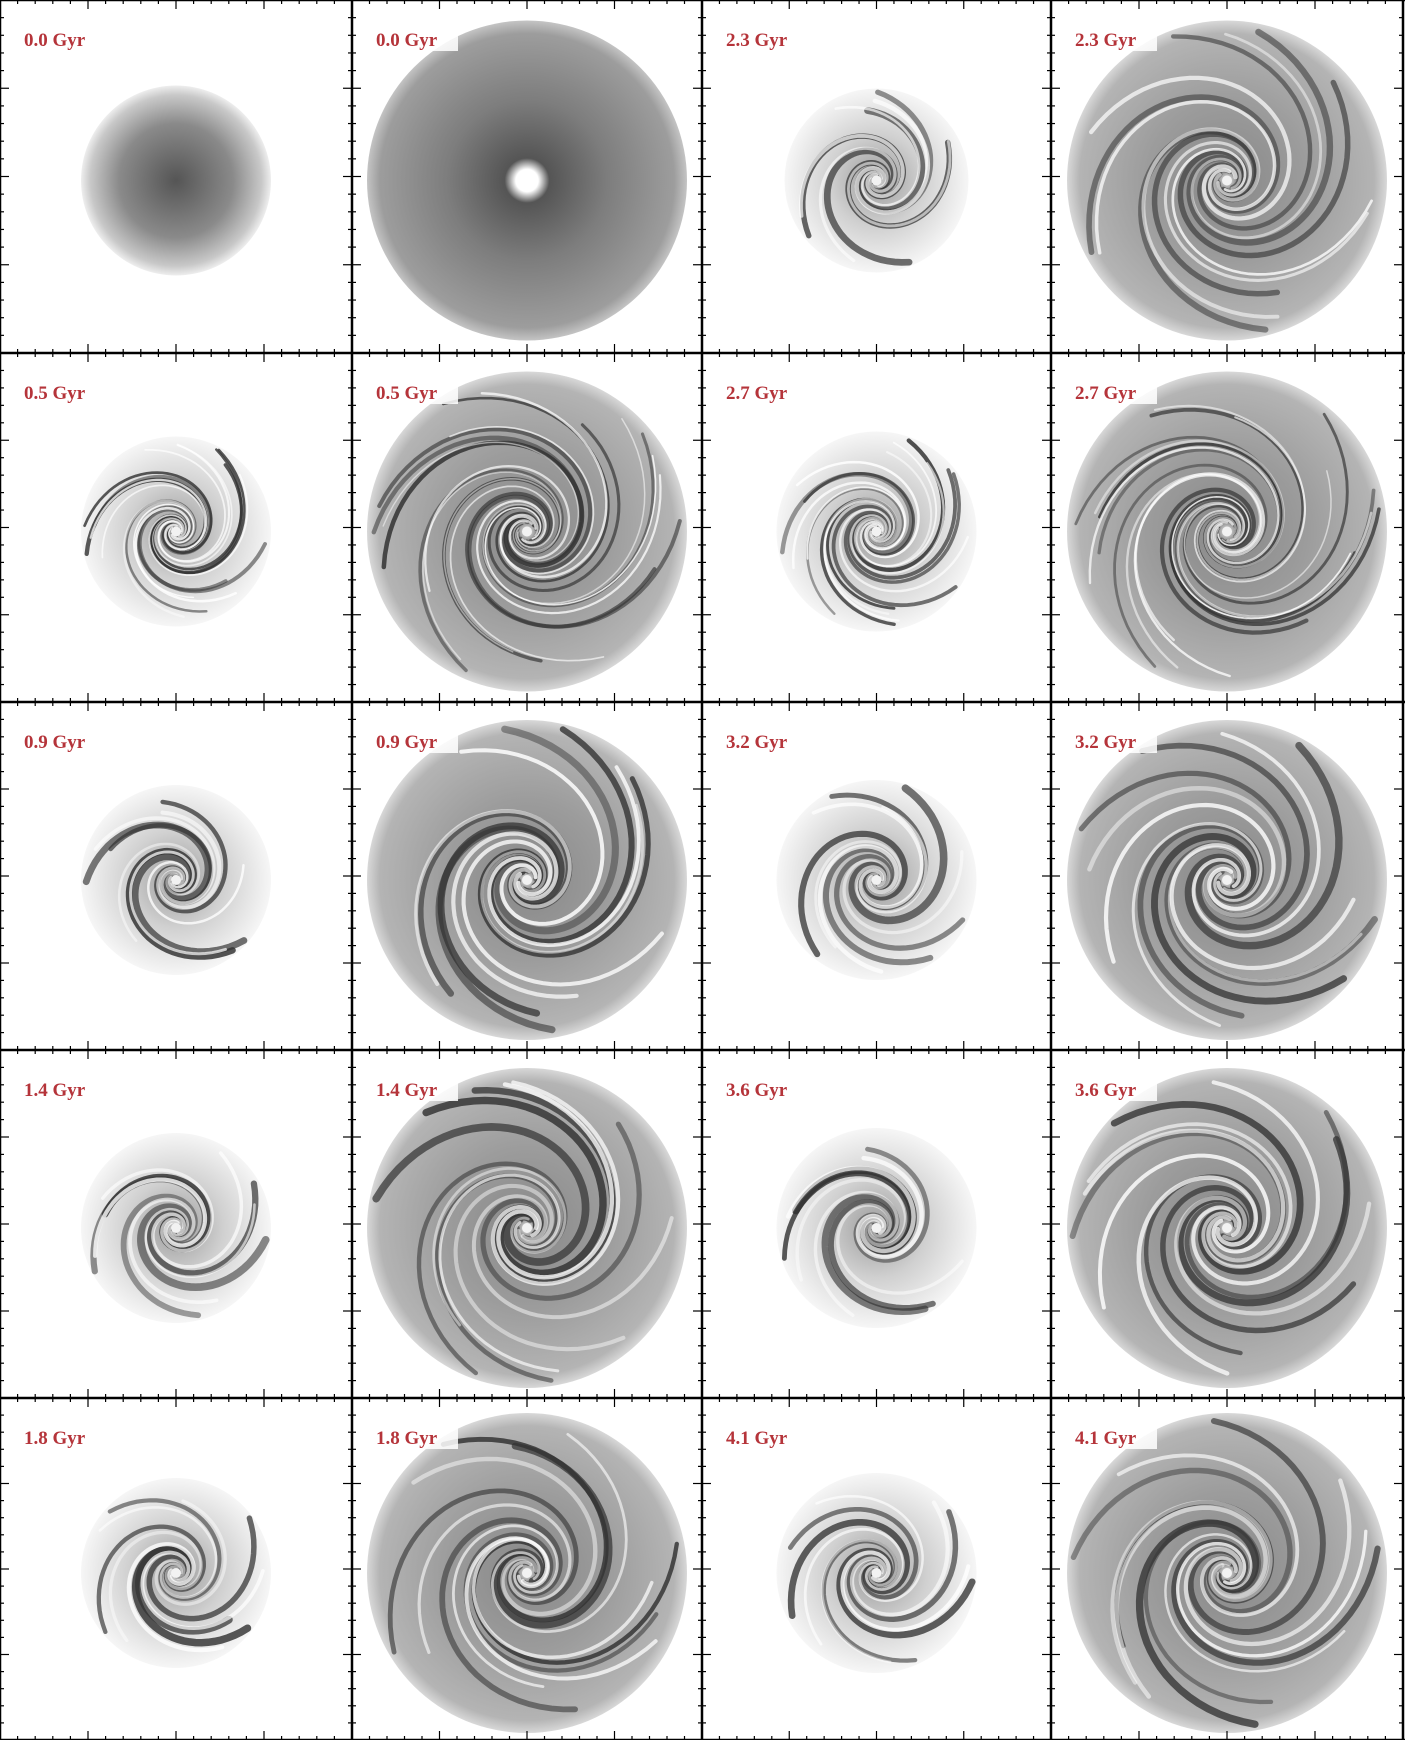 The image size is (1405, 1740). I want to click on time-label: 0.9 Gyr, so click(407, 742).